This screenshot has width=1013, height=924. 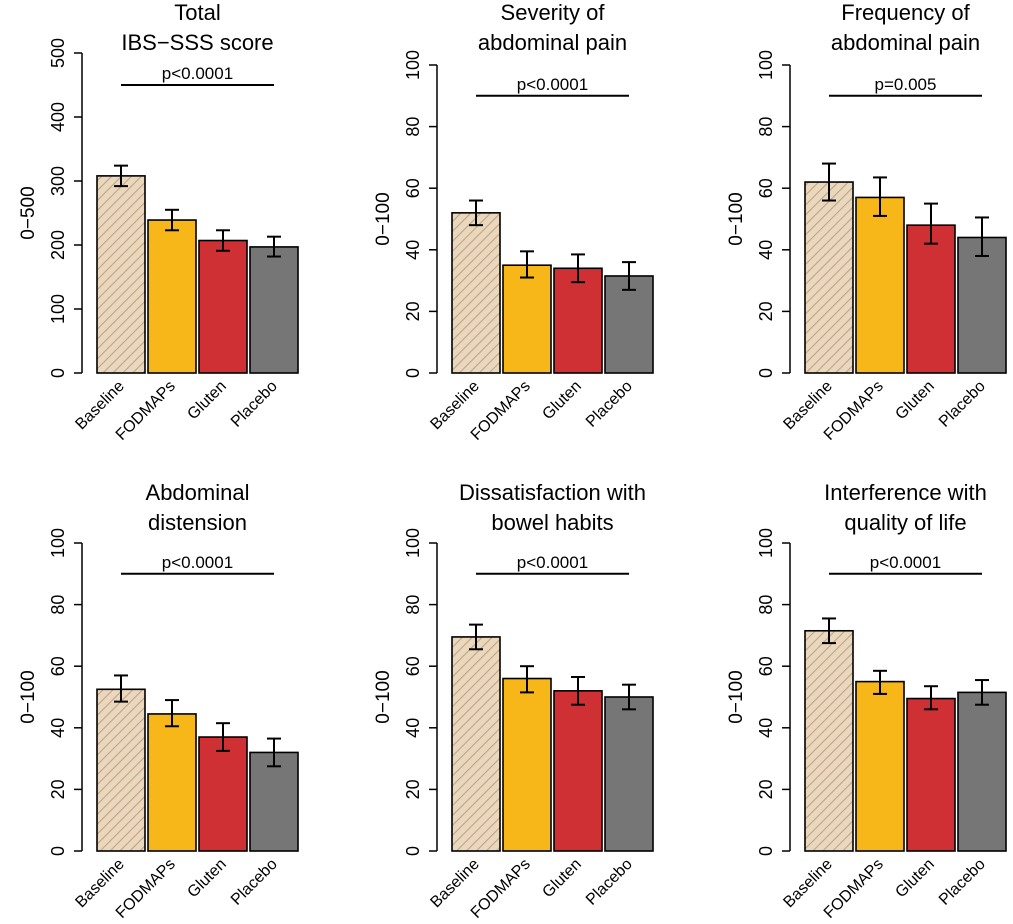 What do you see at coordinates (58, 53) in the screenshot?
I see `y-tick-label: 500` at bounding box center [58, 53].